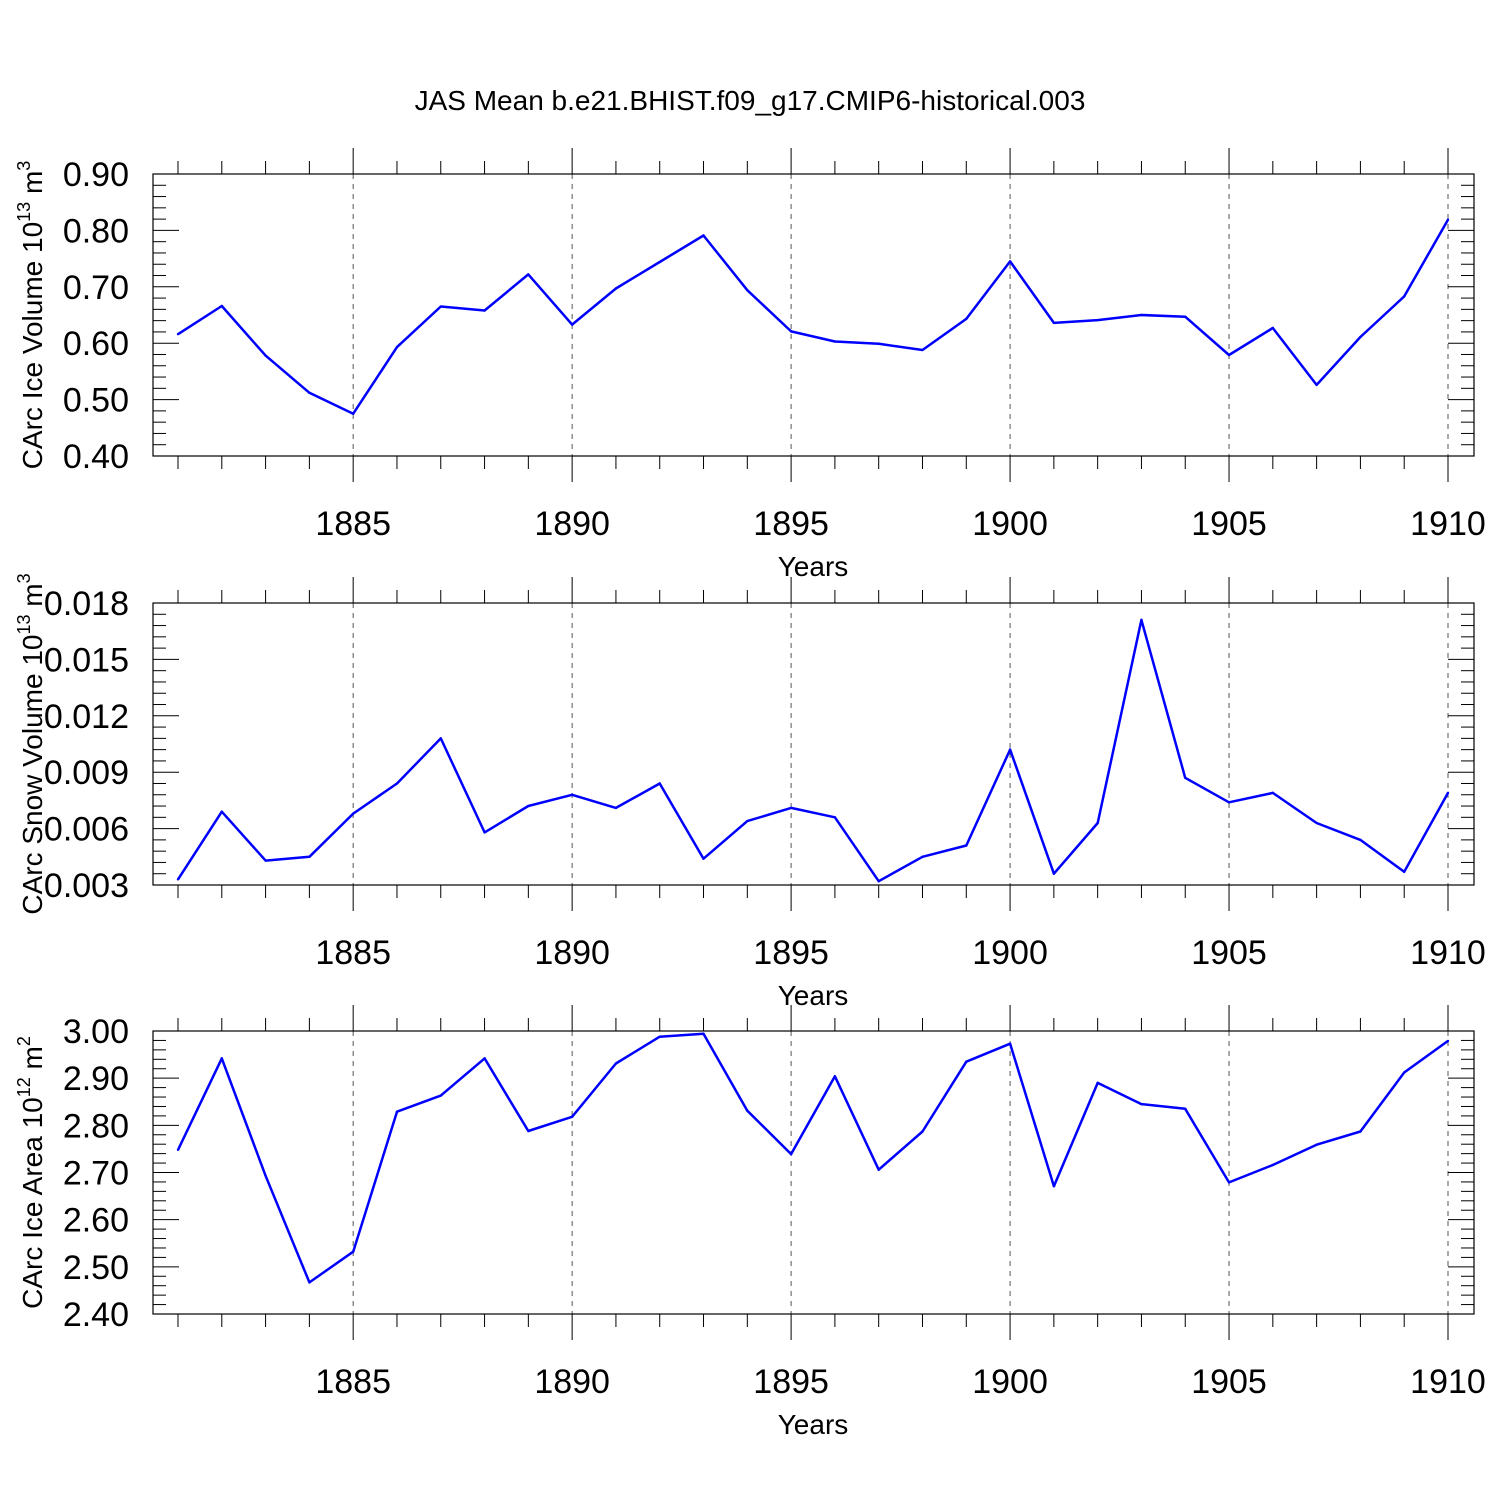  Describe the element at coordinates (96, 1221) in the screenshot. I see `y-tick-label: 2.60` at that location.